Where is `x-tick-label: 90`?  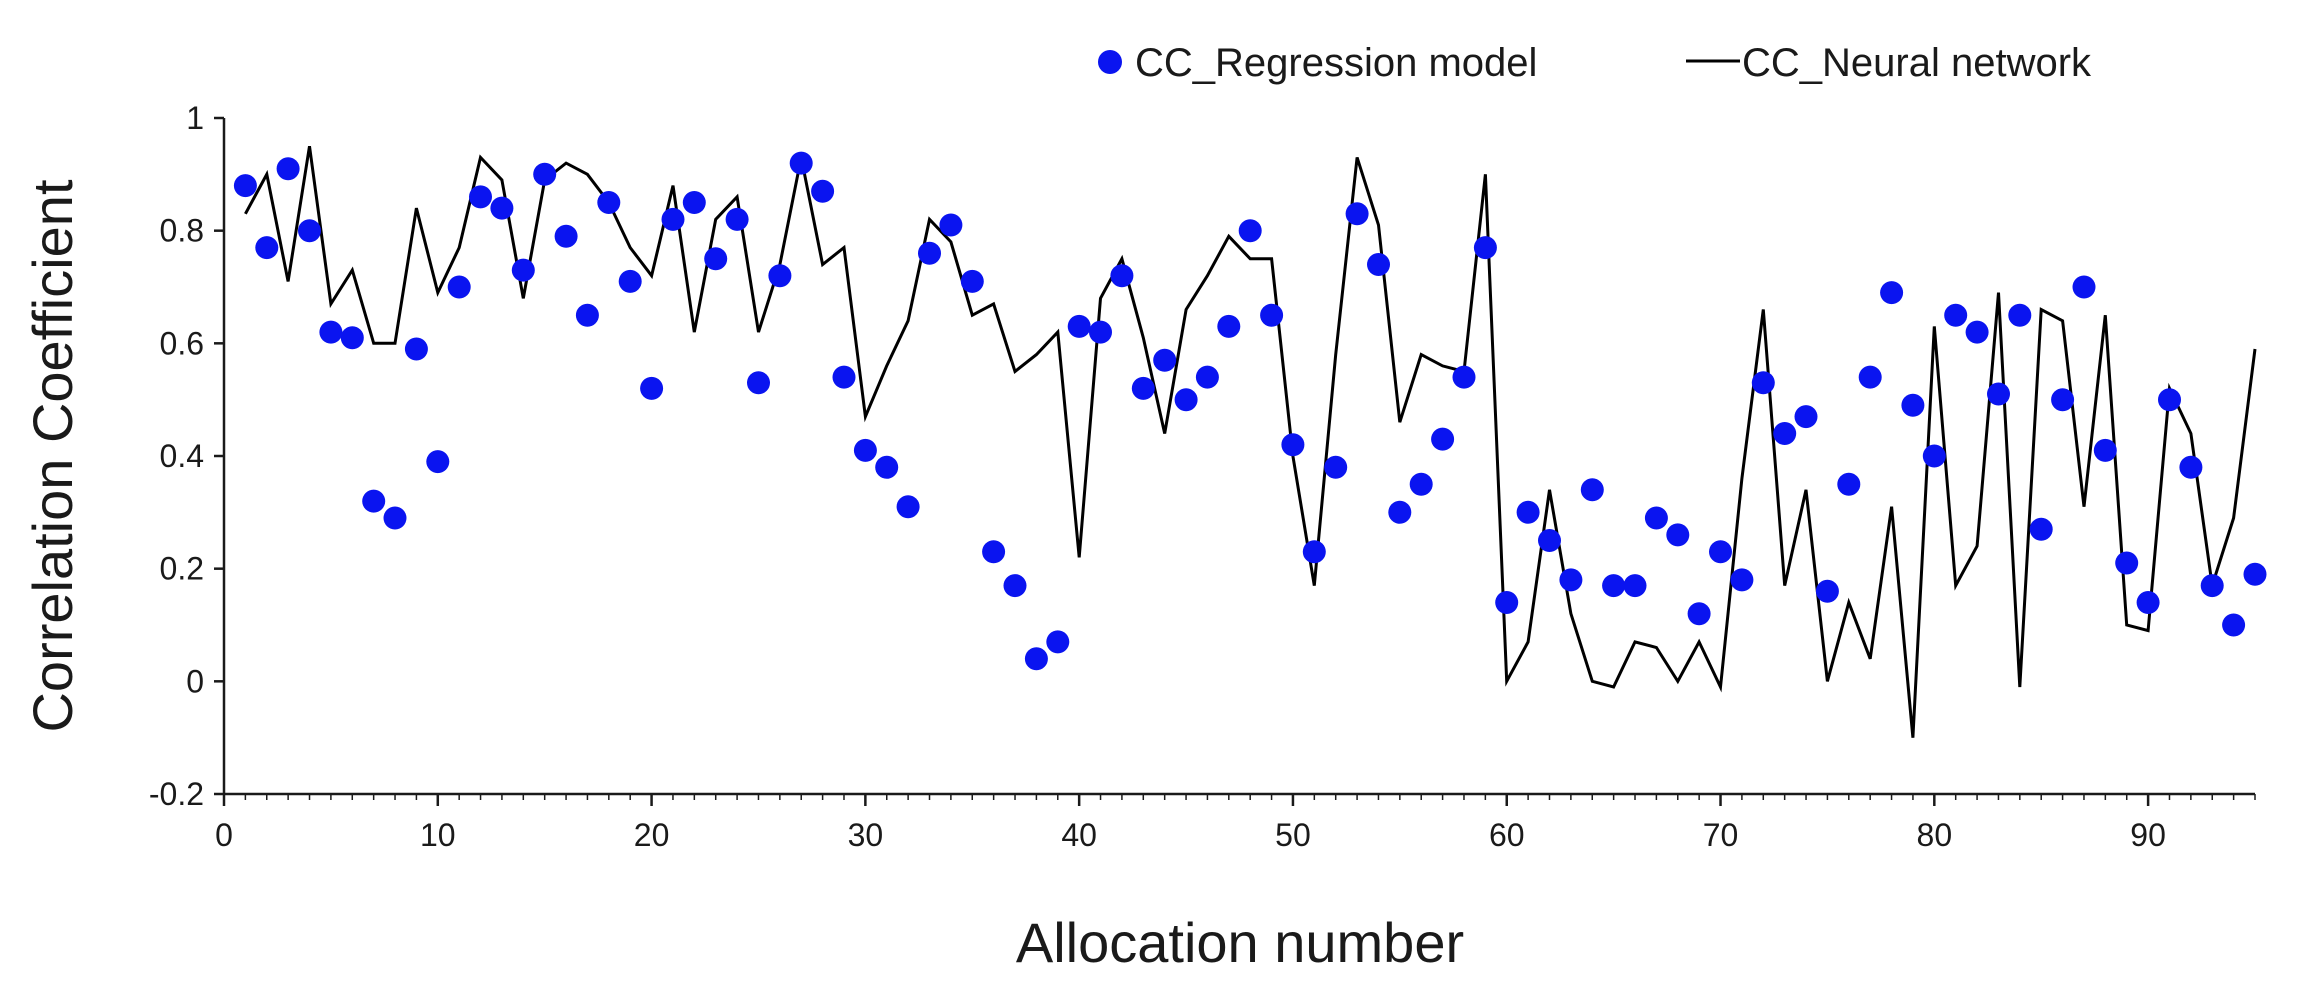 x-tick-label: 90 is located at coordinates (2148, 835).